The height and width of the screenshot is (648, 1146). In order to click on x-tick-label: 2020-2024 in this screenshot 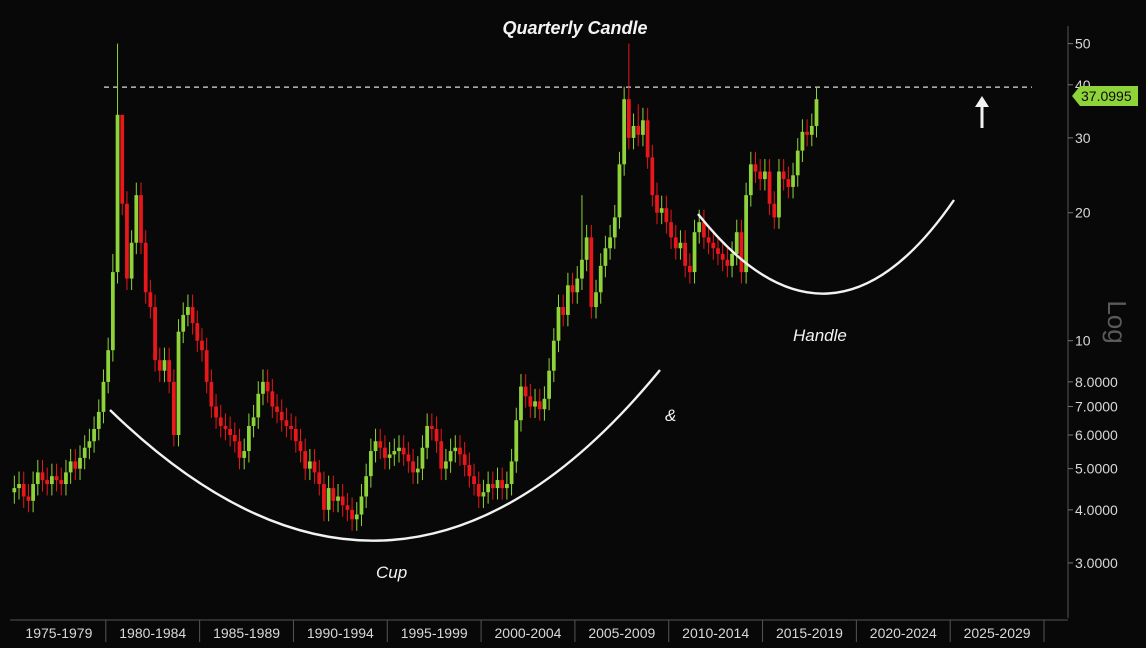, I will do `click(903, 633)`.